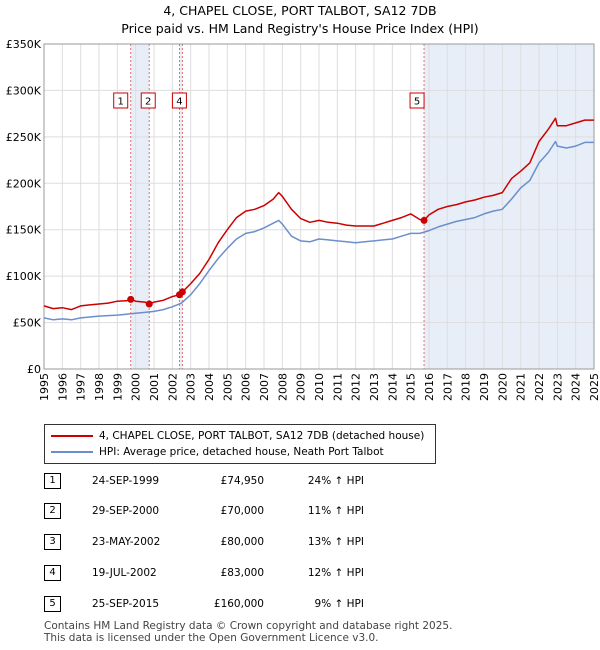  What do you see at coordinates (557, 387) in the screenshot?
I see `x-tick-label: 2023` at bounding box center [557, 387].